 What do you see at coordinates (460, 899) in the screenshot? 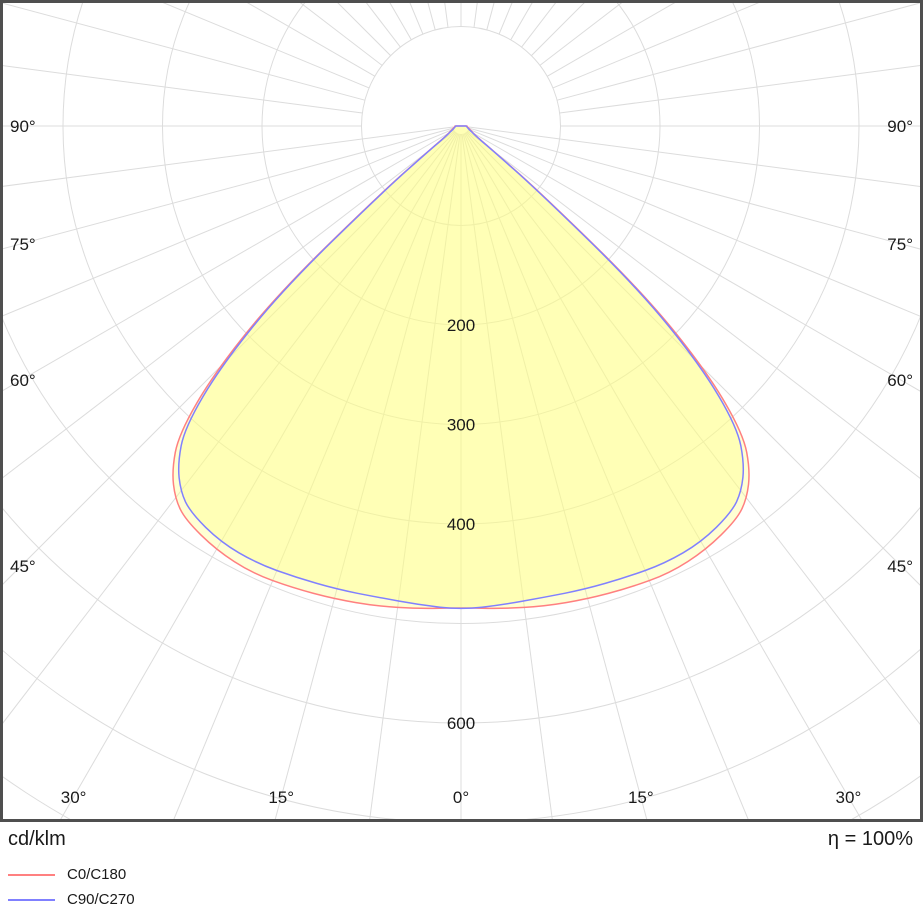
I see `legend-item: C90/C270` at bounding box center [460, 899].